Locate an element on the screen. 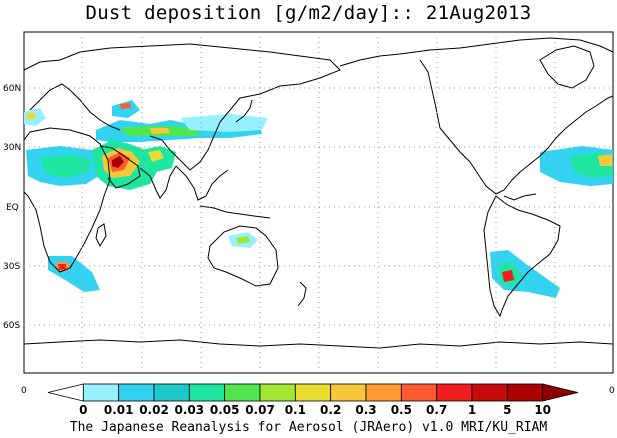  colorbar-tick-label: 1 is located at coordinates (472, 410).